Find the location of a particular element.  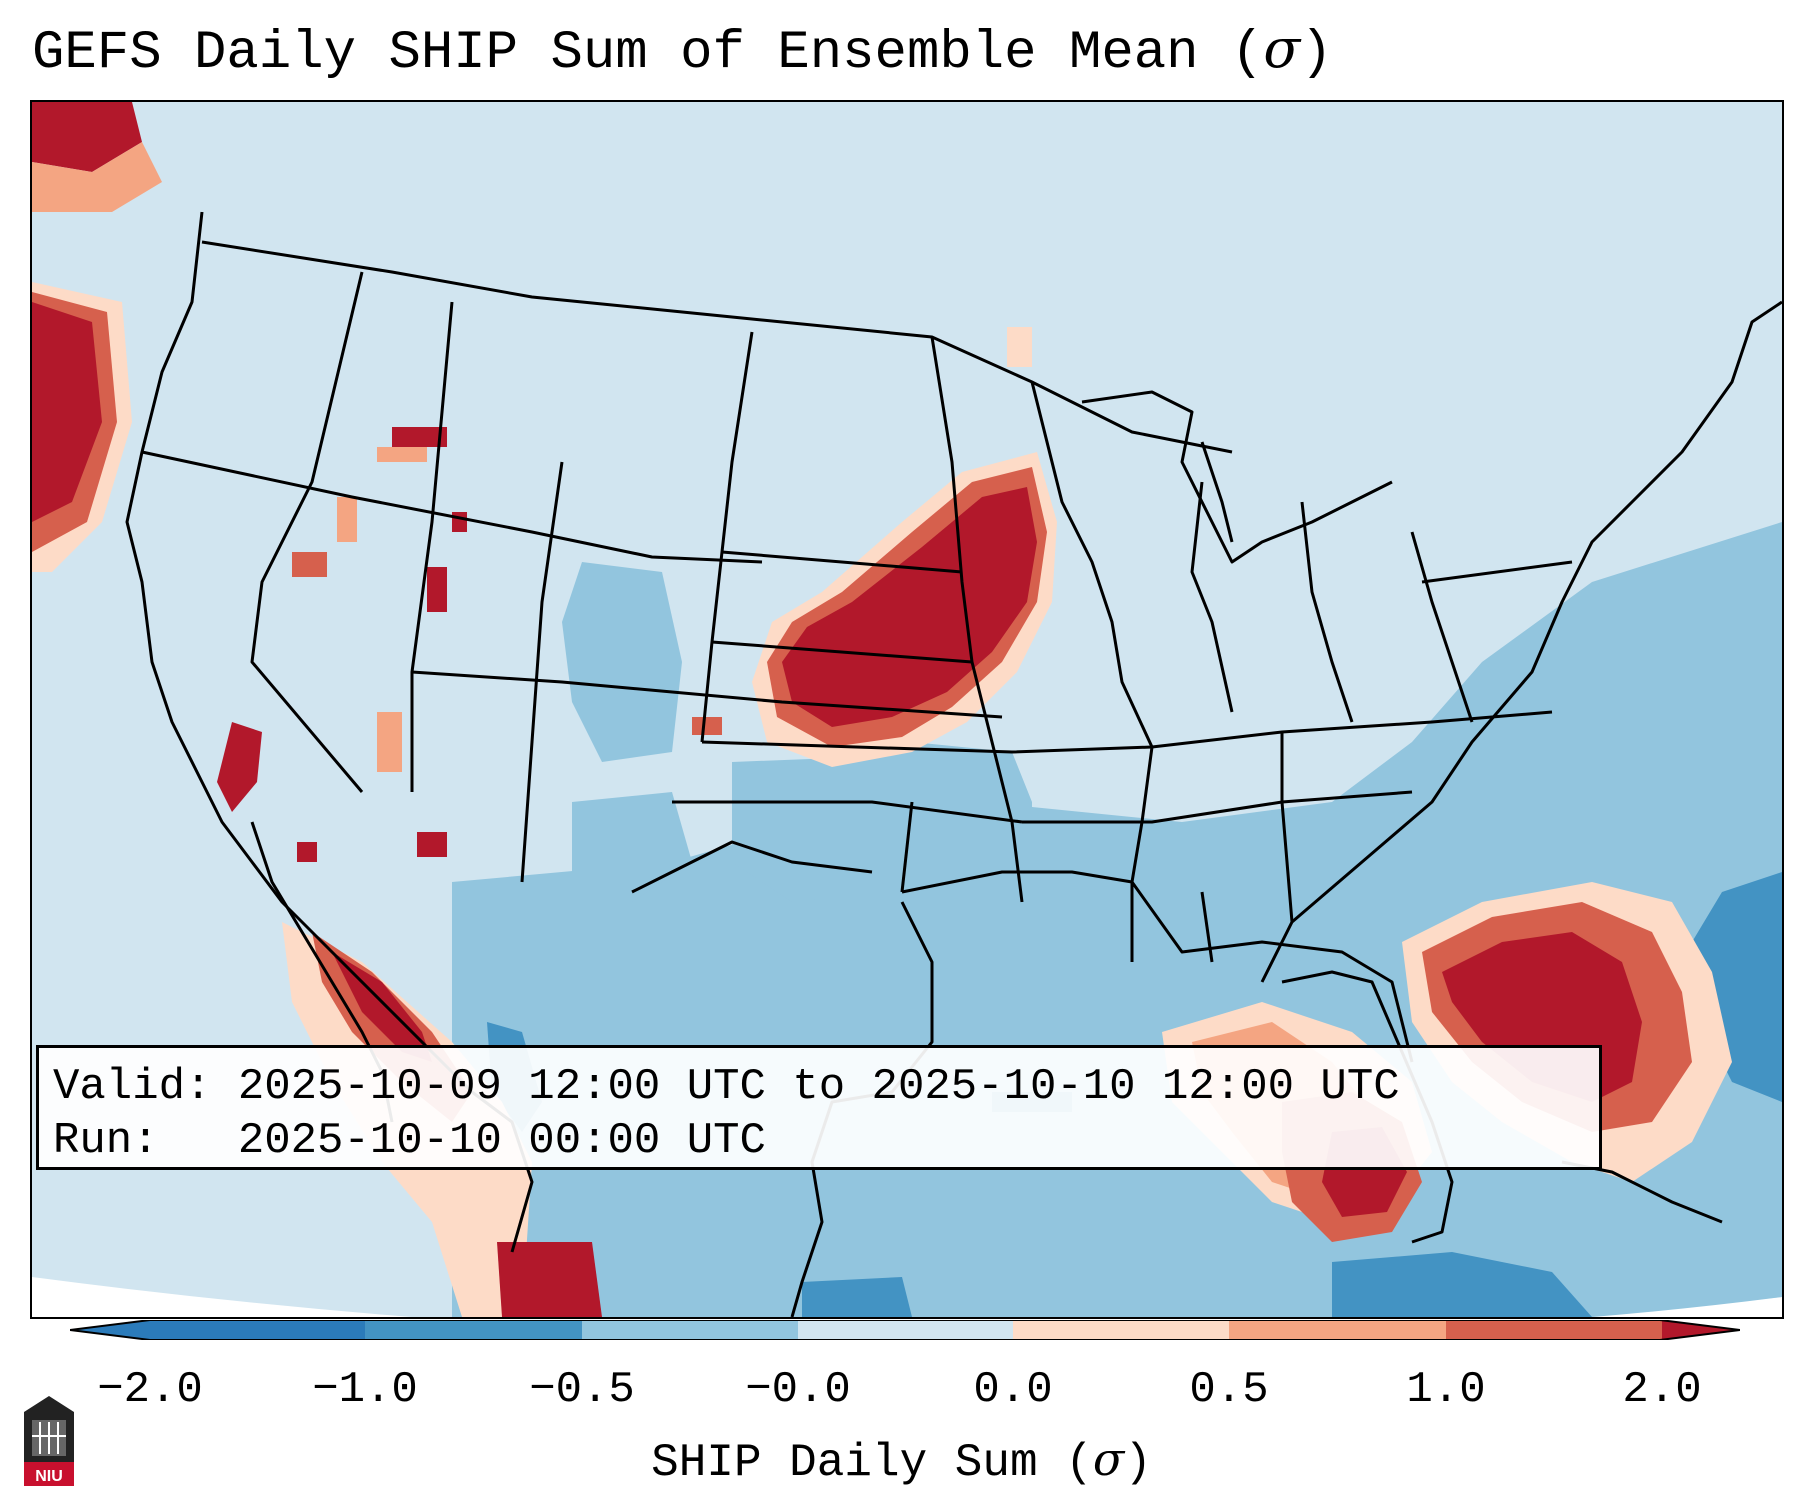

colorbar is located at coordinates (905, 1330).